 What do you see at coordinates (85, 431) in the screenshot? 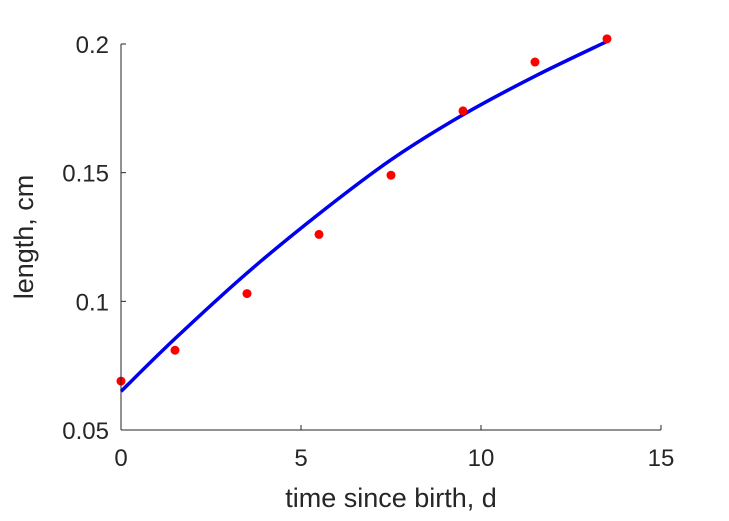
I see `y-tick-label: 0.05` at bounding box center [85, 431].